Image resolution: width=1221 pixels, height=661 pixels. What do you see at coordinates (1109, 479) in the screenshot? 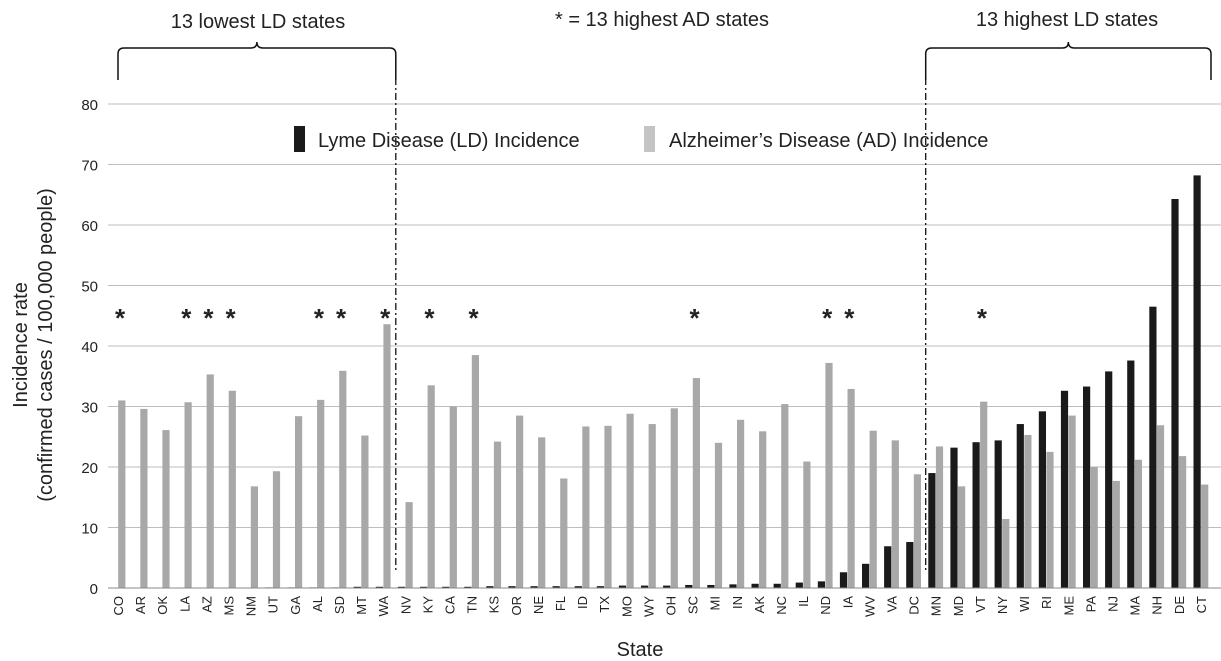
I see `bar-ld-NJ` at bounding box center [1109, 479].